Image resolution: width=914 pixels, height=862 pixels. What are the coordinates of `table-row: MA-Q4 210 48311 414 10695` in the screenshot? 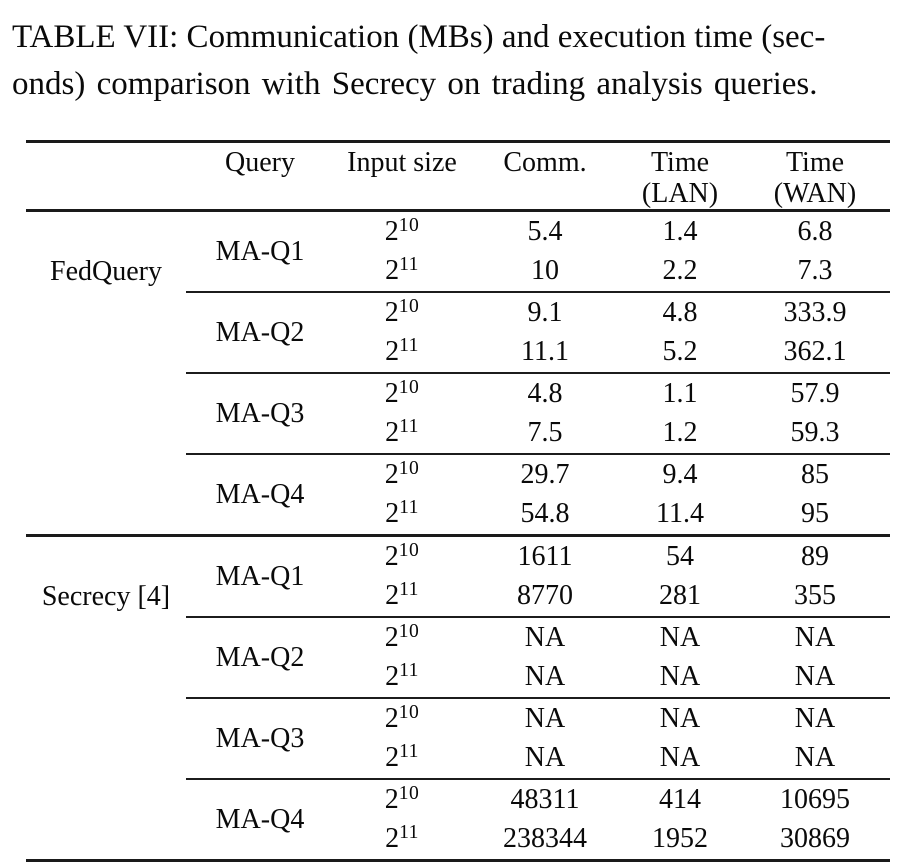 It's located at (458, 807).